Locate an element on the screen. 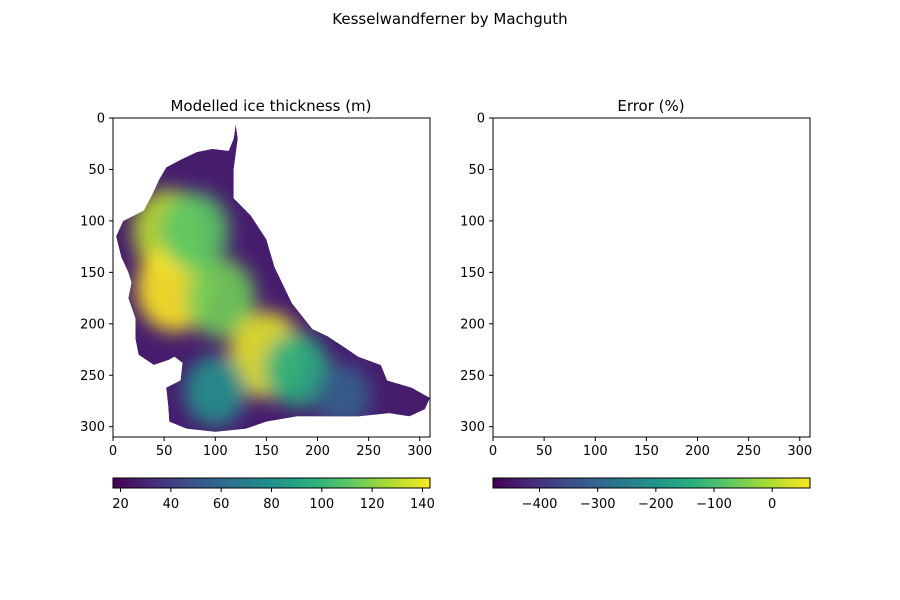  colorbar-tick-label: 0 is located at coordinates (772, 504).